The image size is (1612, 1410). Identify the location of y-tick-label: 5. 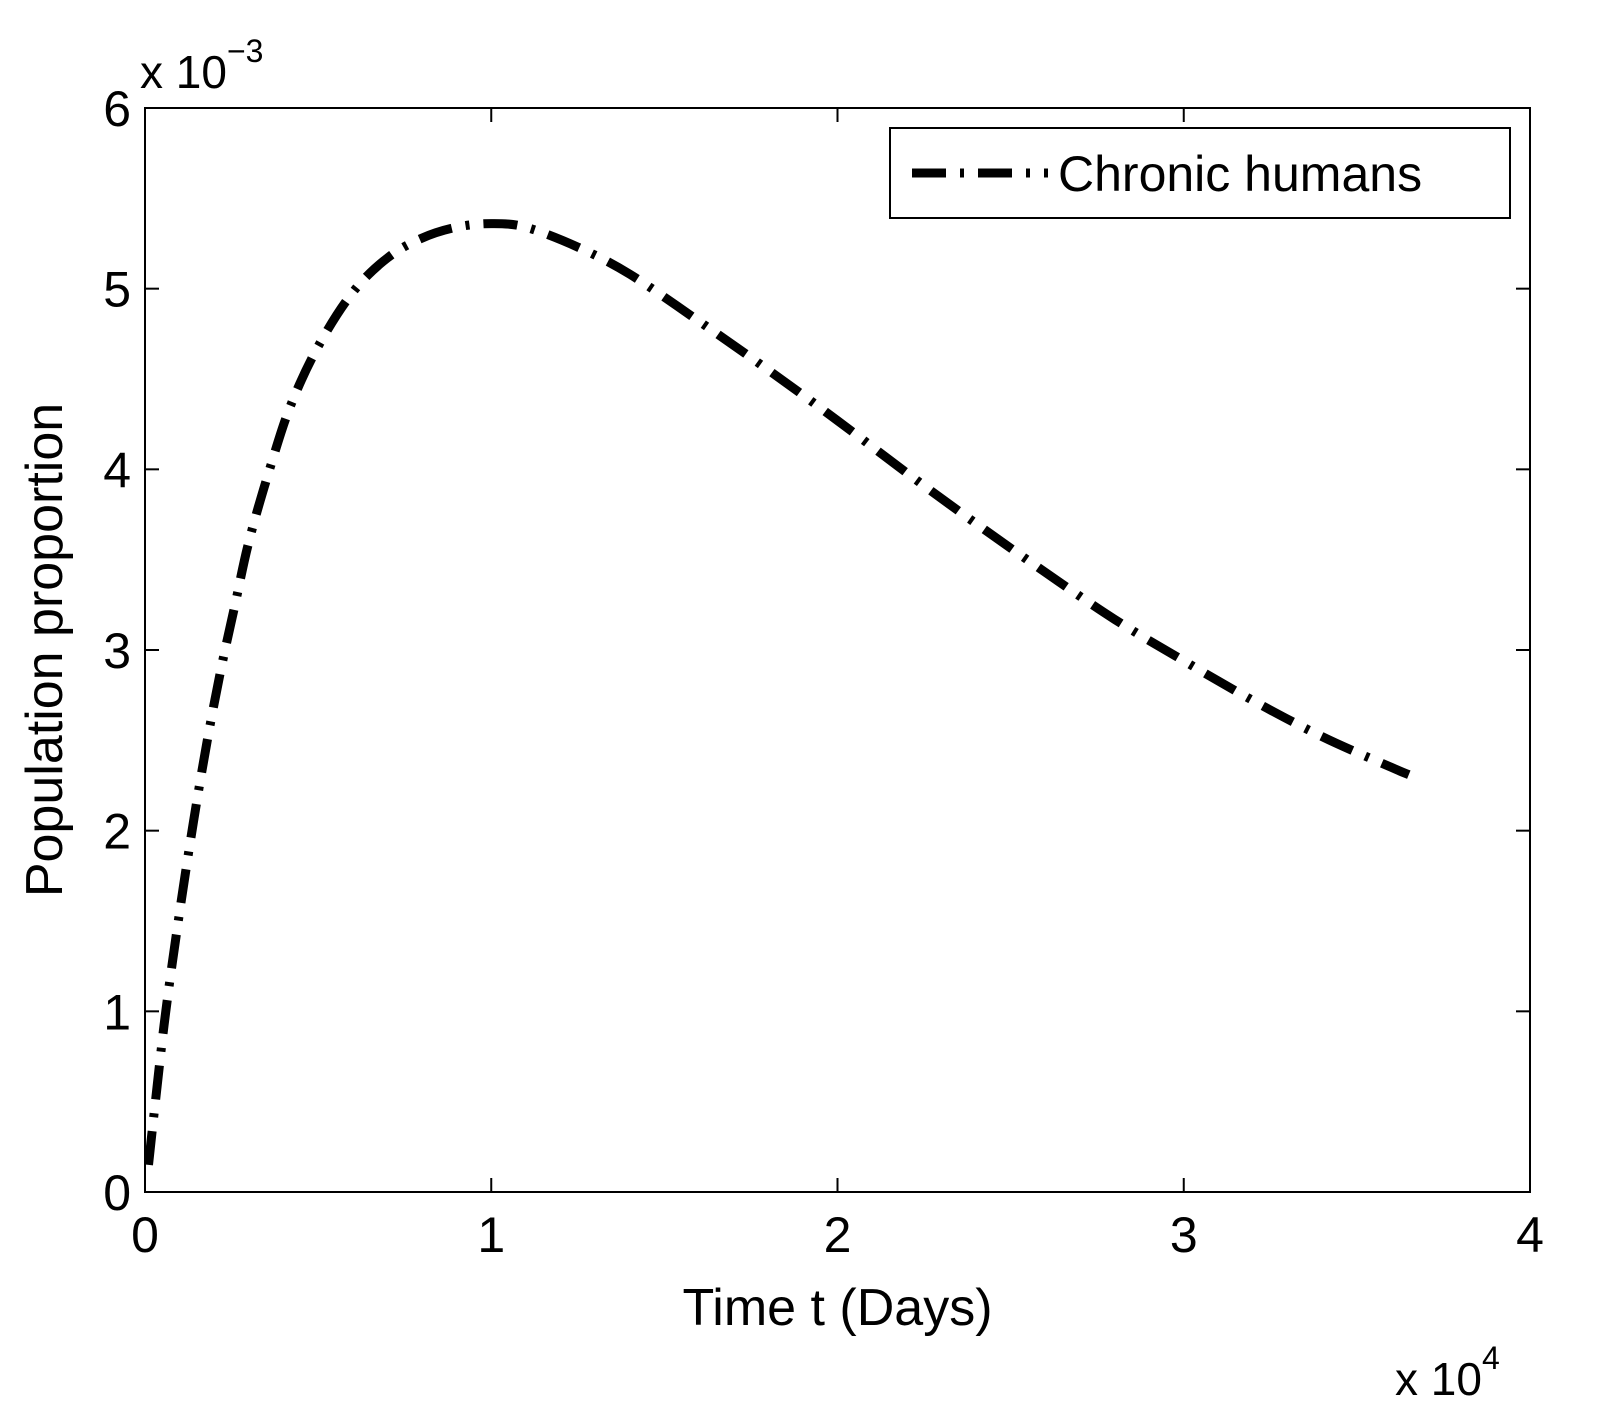
(117, 290).